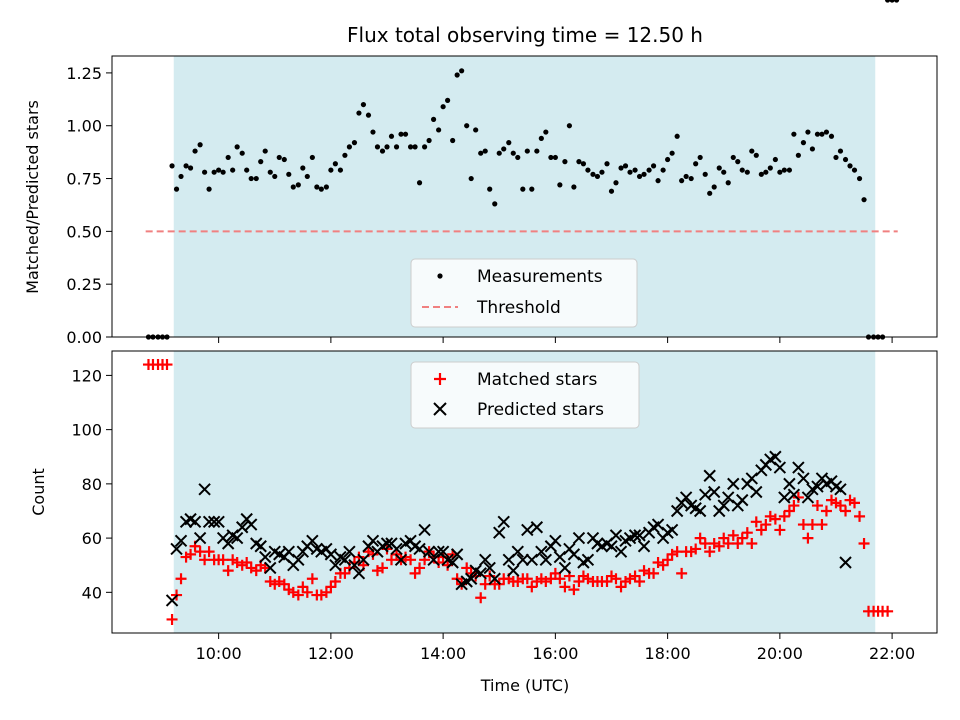 Image resolution: width=960 pixels, height=720 pixels. What do you see at coordinates (331, 653) in the screenshot?
I see `x-tick-label: 12:00` at bounding box center [331, 653].